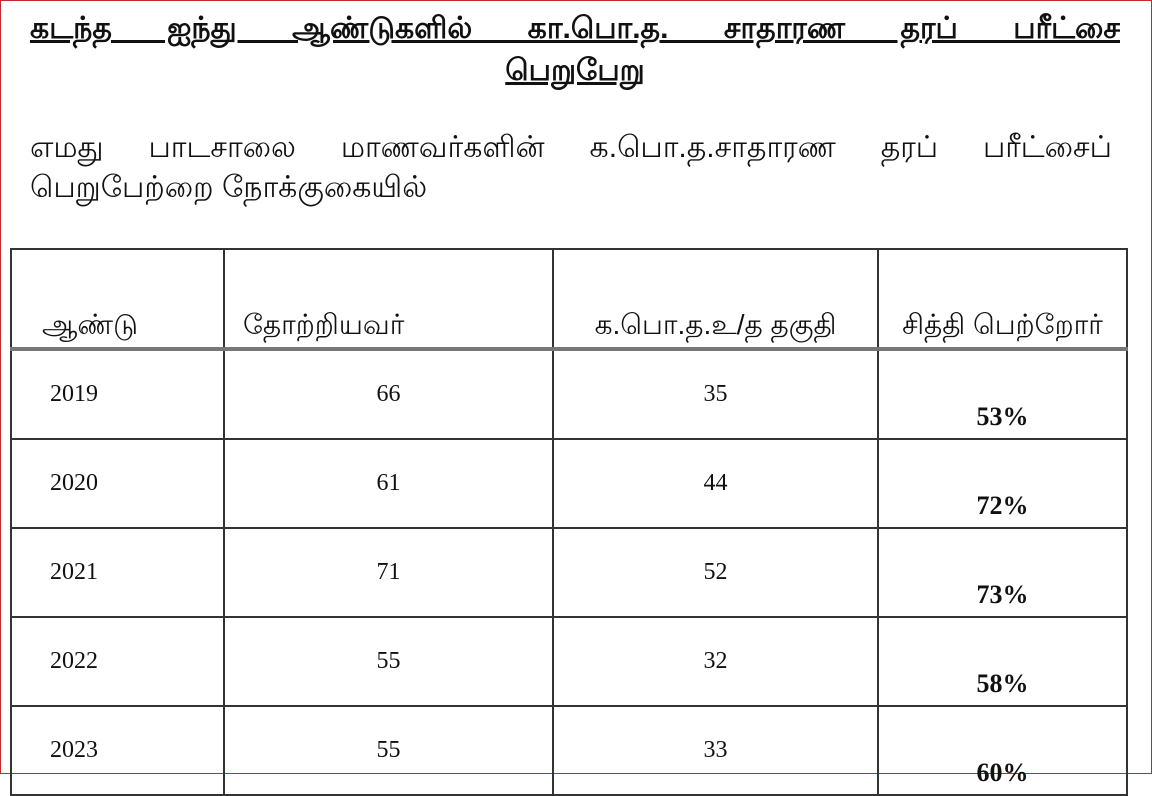  What do you see at coordinates (1002, 572) in the screenshot?
I see `pass-rate-cell: 73%` at bounding box center [1002, 572].